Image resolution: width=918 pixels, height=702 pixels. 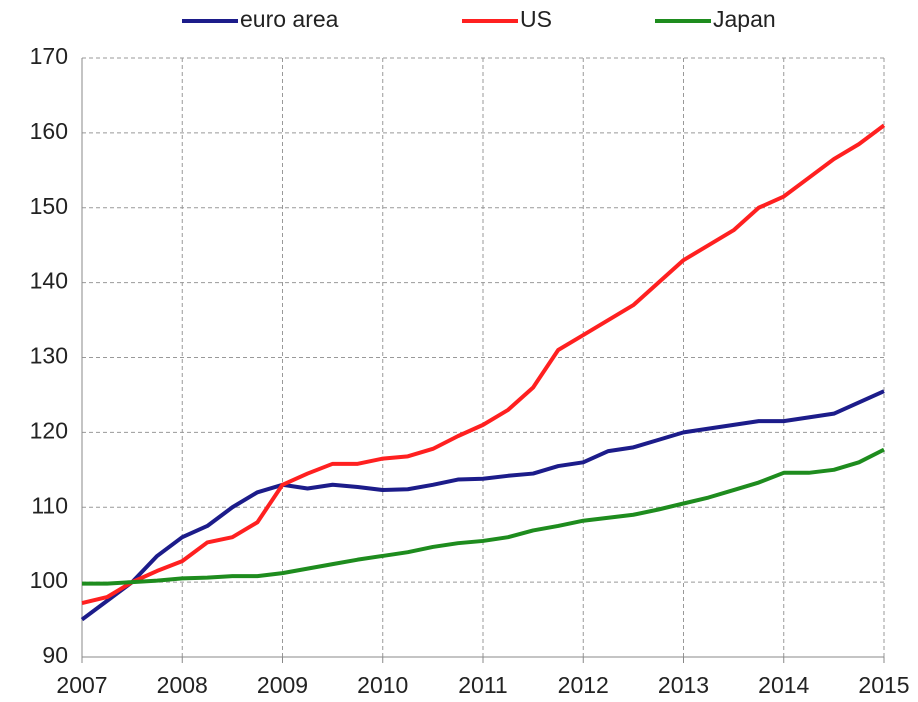 I want to click on y-tick-label: 170, so click(x=49, y=56).